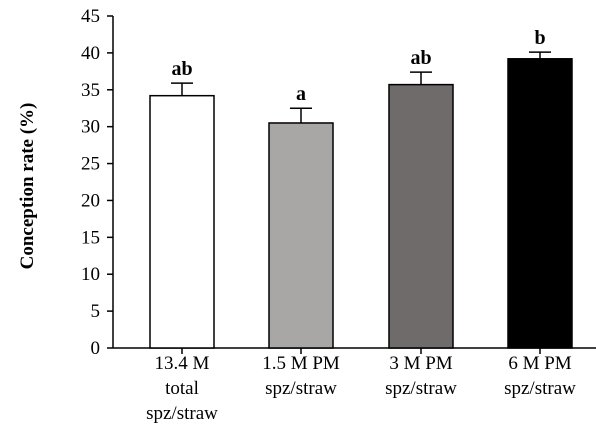 The height and width of the screenshot is (429, 596). What do you see at coordinates (539, 38) in the screenshot?
I see `significance-label: b` at bounding box center [539, 38].